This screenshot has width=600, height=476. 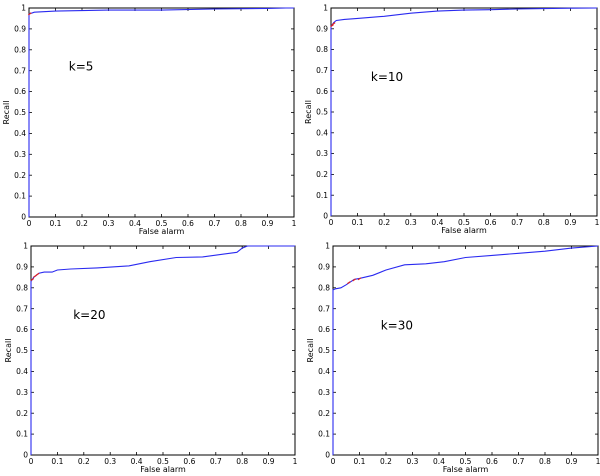 I want to click on k-annotation: k=5, so click(x=81, y=67).